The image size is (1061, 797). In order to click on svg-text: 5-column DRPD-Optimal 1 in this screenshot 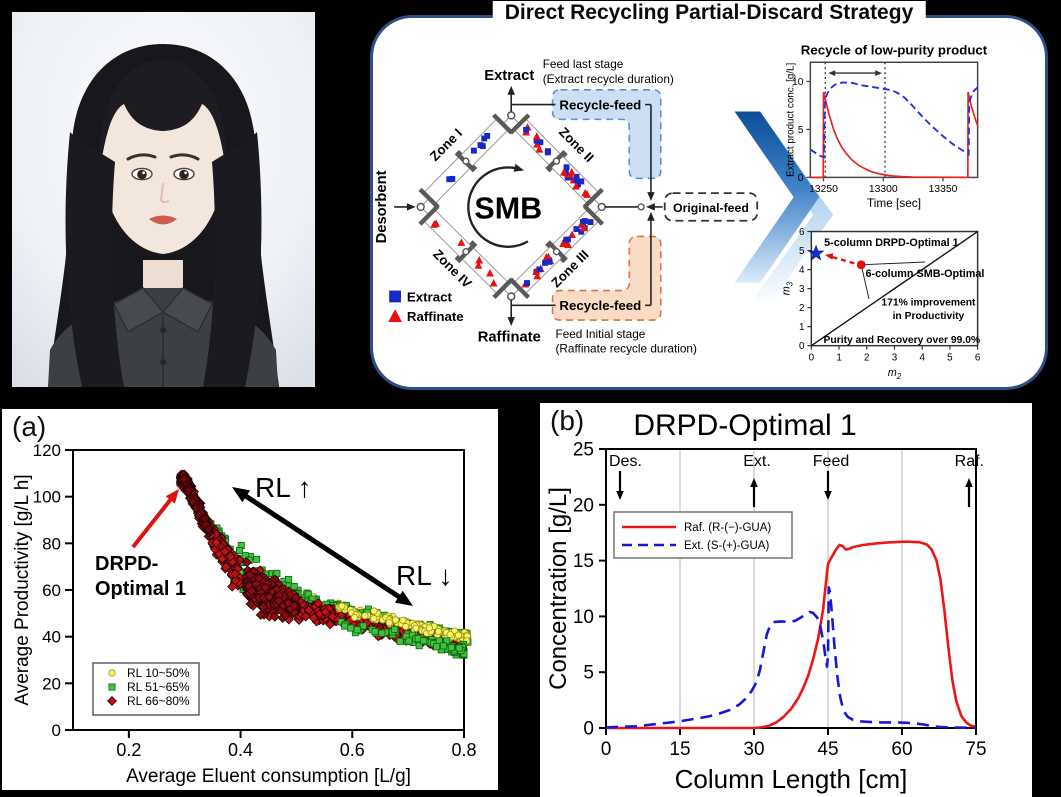, I will do `click(891, 243)`.